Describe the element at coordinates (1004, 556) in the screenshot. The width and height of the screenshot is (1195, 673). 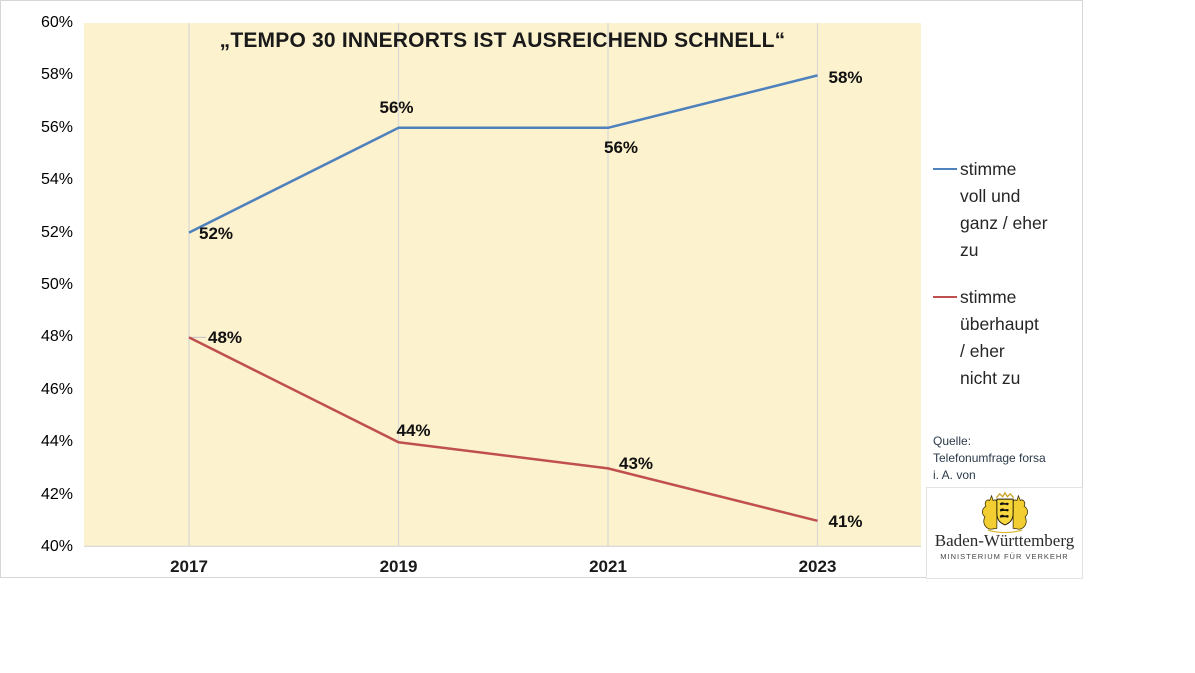
I see `logo-ministry-name: MINISTERIUM FÜR VERKEHR` at that location.